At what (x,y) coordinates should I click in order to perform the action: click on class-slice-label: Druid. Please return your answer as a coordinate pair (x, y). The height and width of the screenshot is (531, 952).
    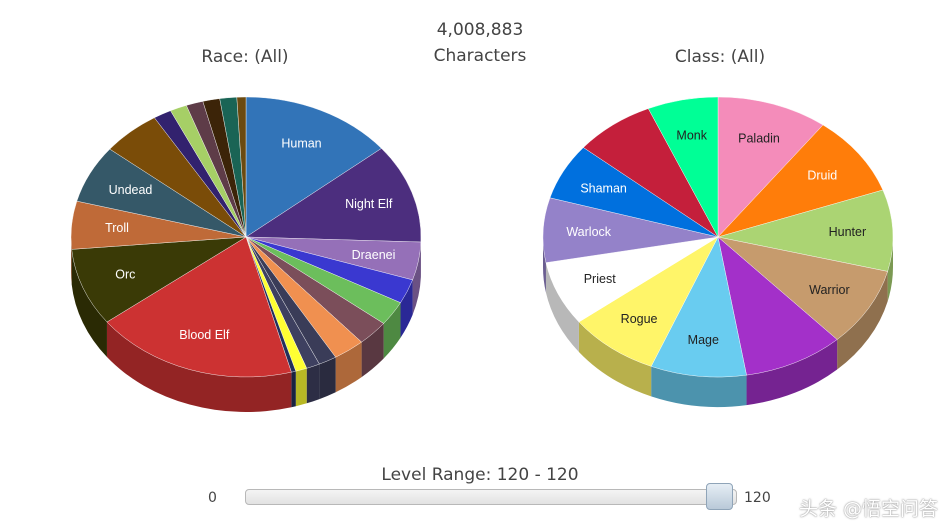
    Looking at the image, I should click on (822, 176).